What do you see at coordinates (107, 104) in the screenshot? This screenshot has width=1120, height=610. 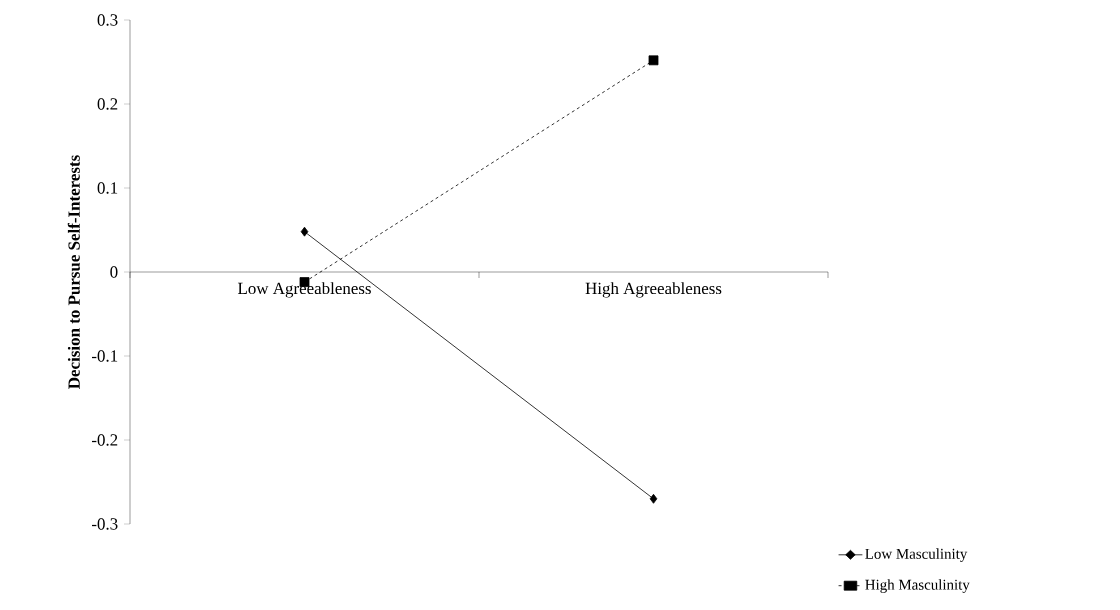 I see `y-tick-label: 0.2` at bounding box center [107, 104].